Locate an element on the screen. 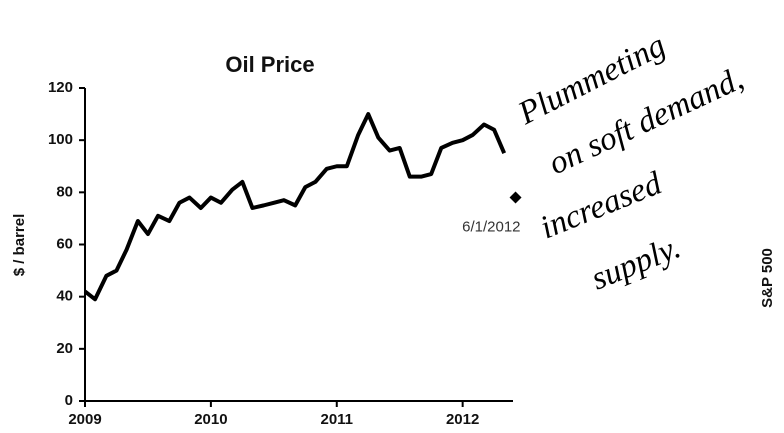  handwritten-note: supply. is located at coordinates (635, 263).